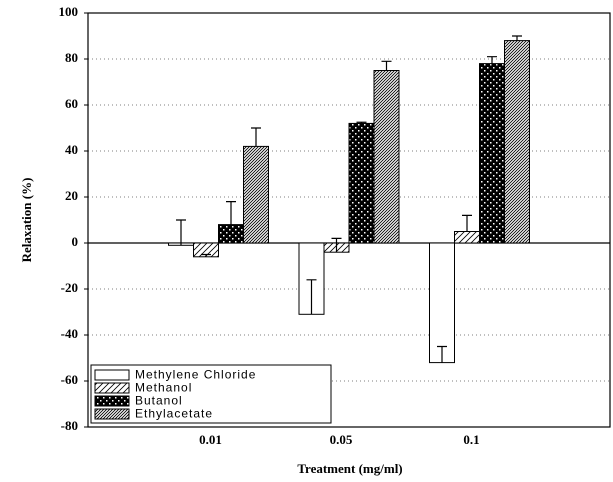 This screenshot has height=482, width=613. What do you see at coordinates (69, 287) in the screenshot?
I see `y-tick-label: -20` at bounding box center [69, 287].